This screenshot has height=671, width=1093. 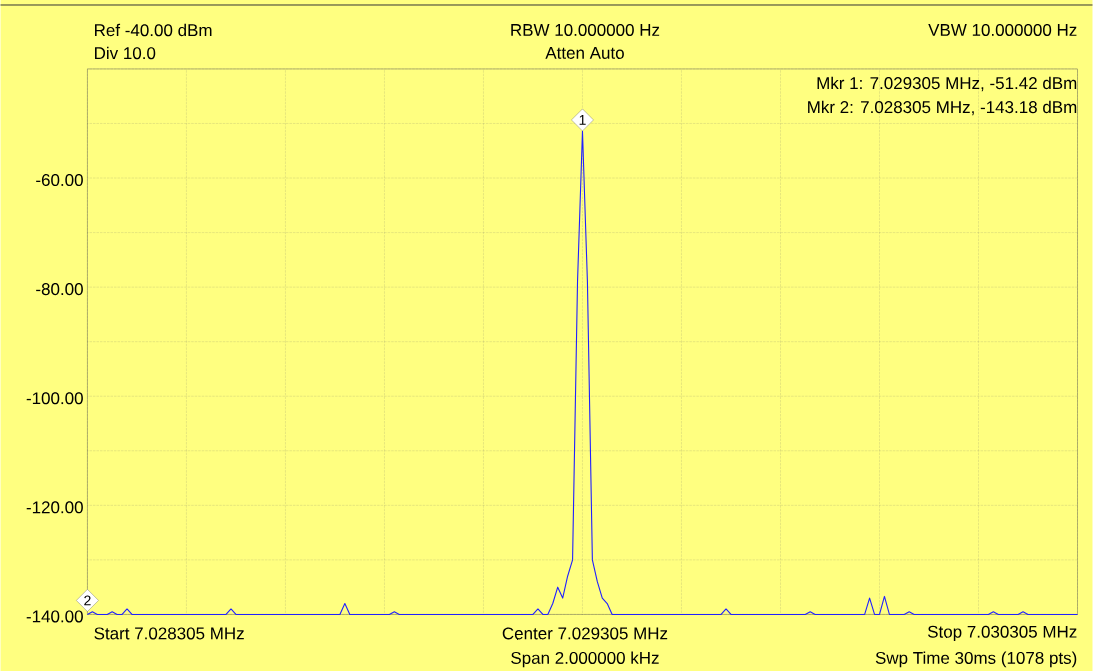 What do you see at coordinates (59, 288) in the screenshot?
I see `y-tick-label: -80.00` at bounding box center [59, 288].